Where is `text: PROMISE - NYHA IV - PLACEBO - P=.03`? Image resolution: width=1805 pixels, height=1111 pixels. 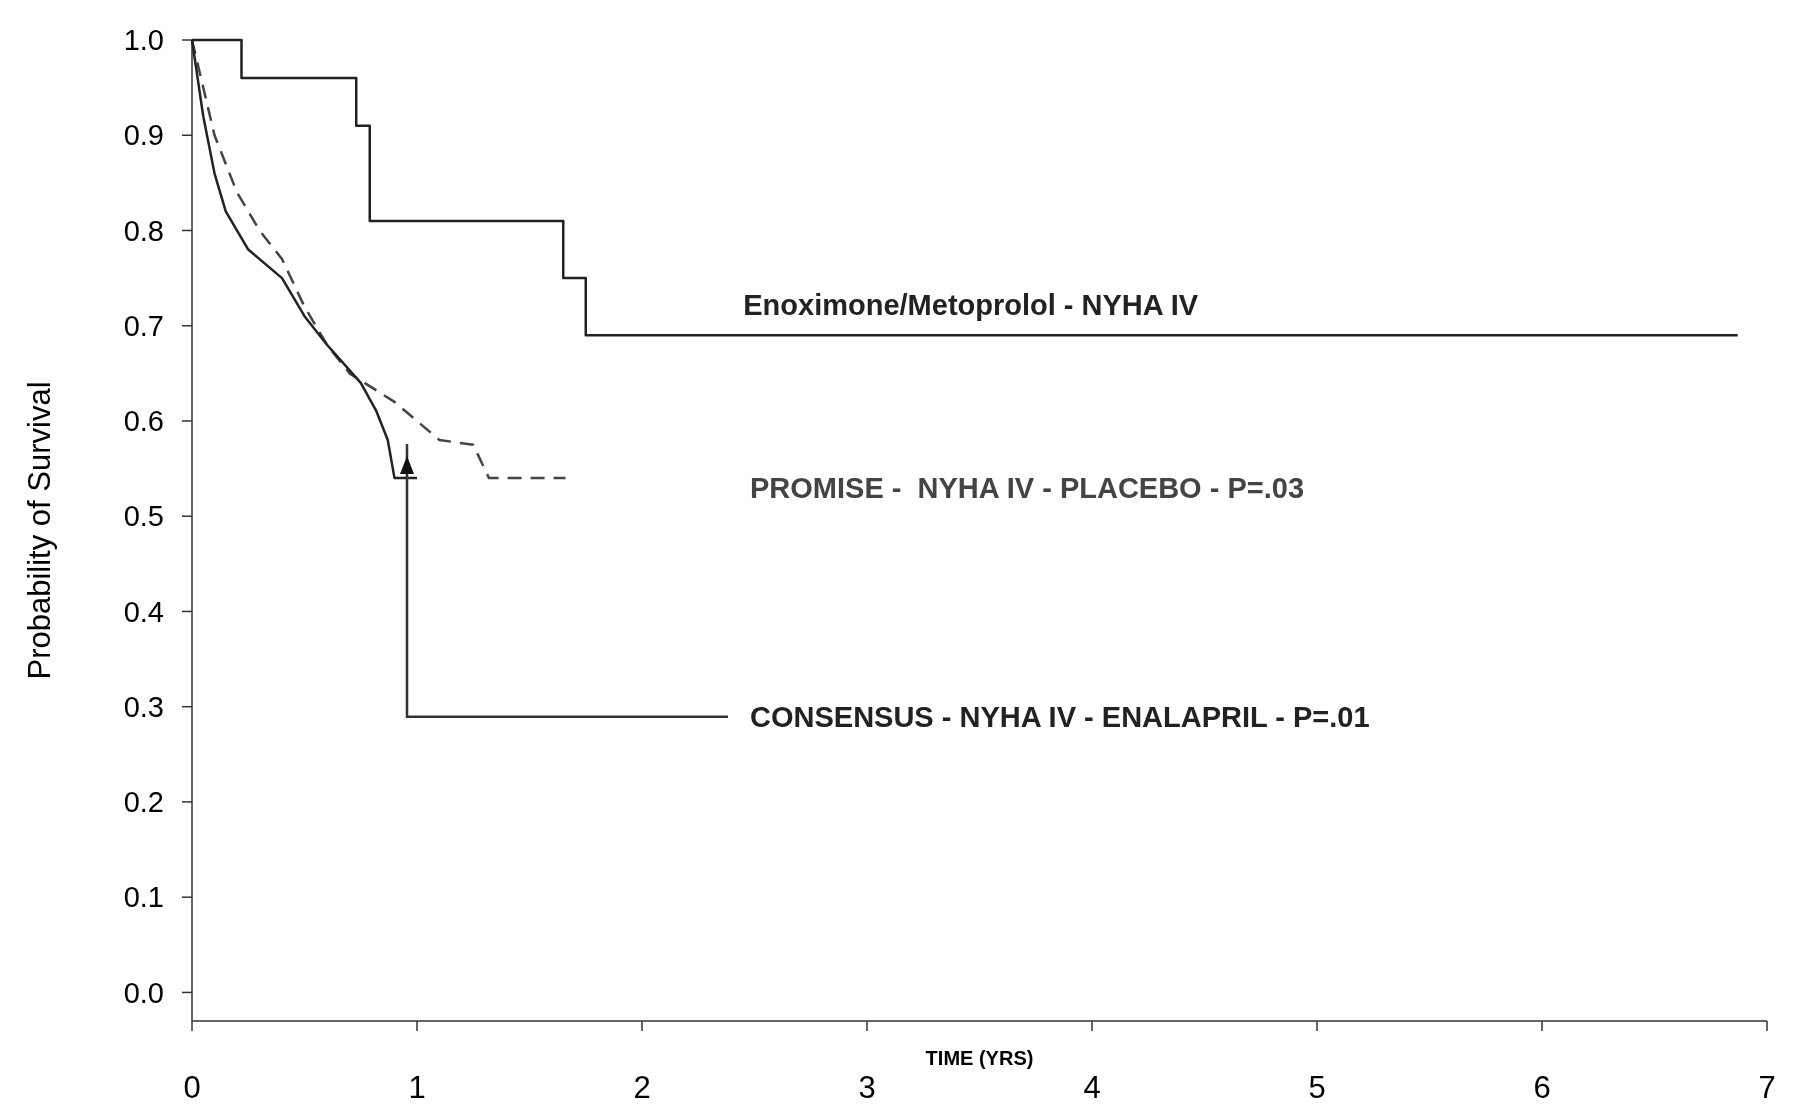
text: PROMISE - NYHA IV - PLACEBO - P=.03 is located at coordinates (1027, 488).